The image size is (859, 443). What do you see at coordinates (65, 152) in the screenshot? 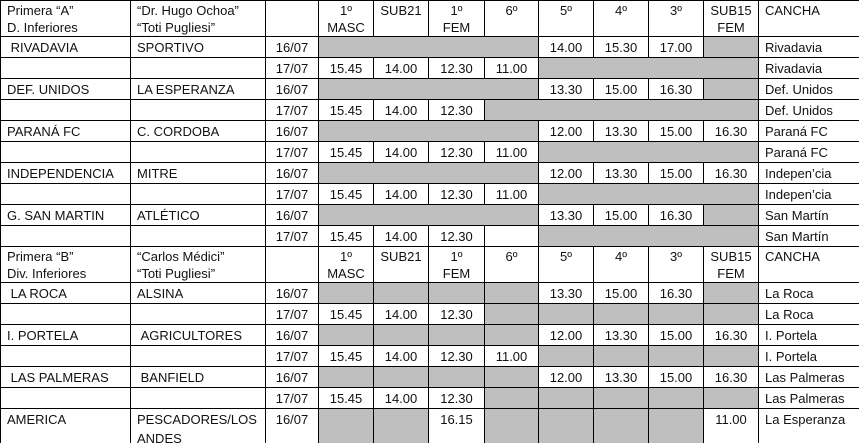
I see `home-team-cell` at bounding box center [65, 152].